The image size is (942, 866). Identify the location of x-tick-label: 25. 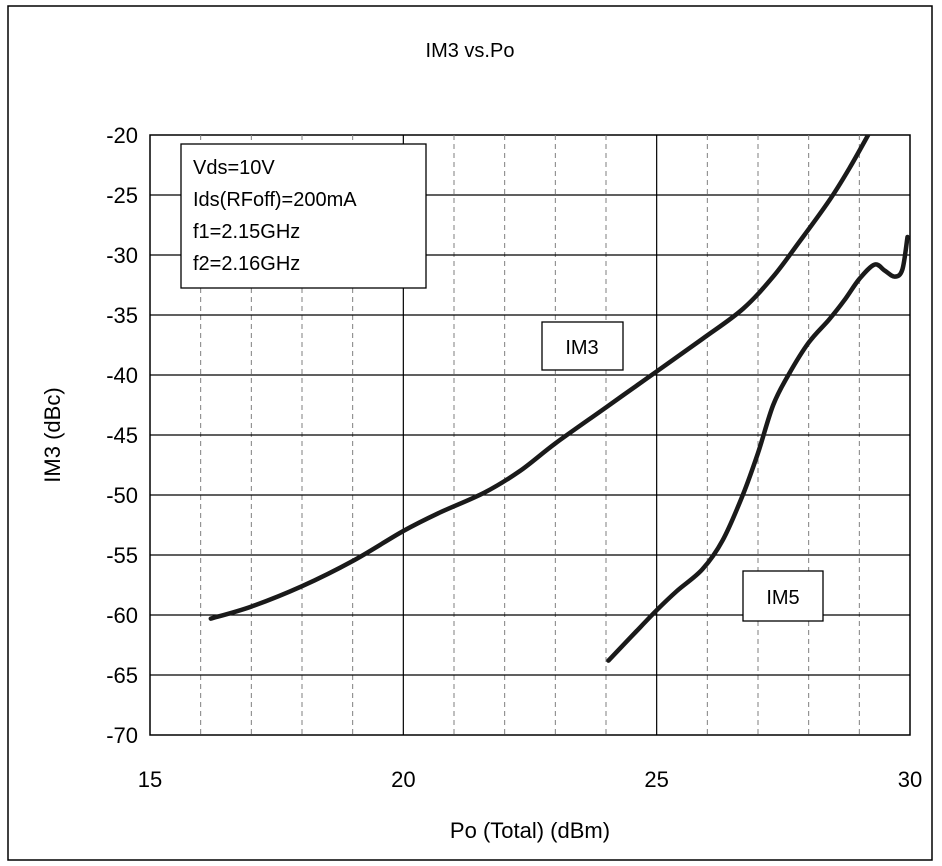
(656, 779).